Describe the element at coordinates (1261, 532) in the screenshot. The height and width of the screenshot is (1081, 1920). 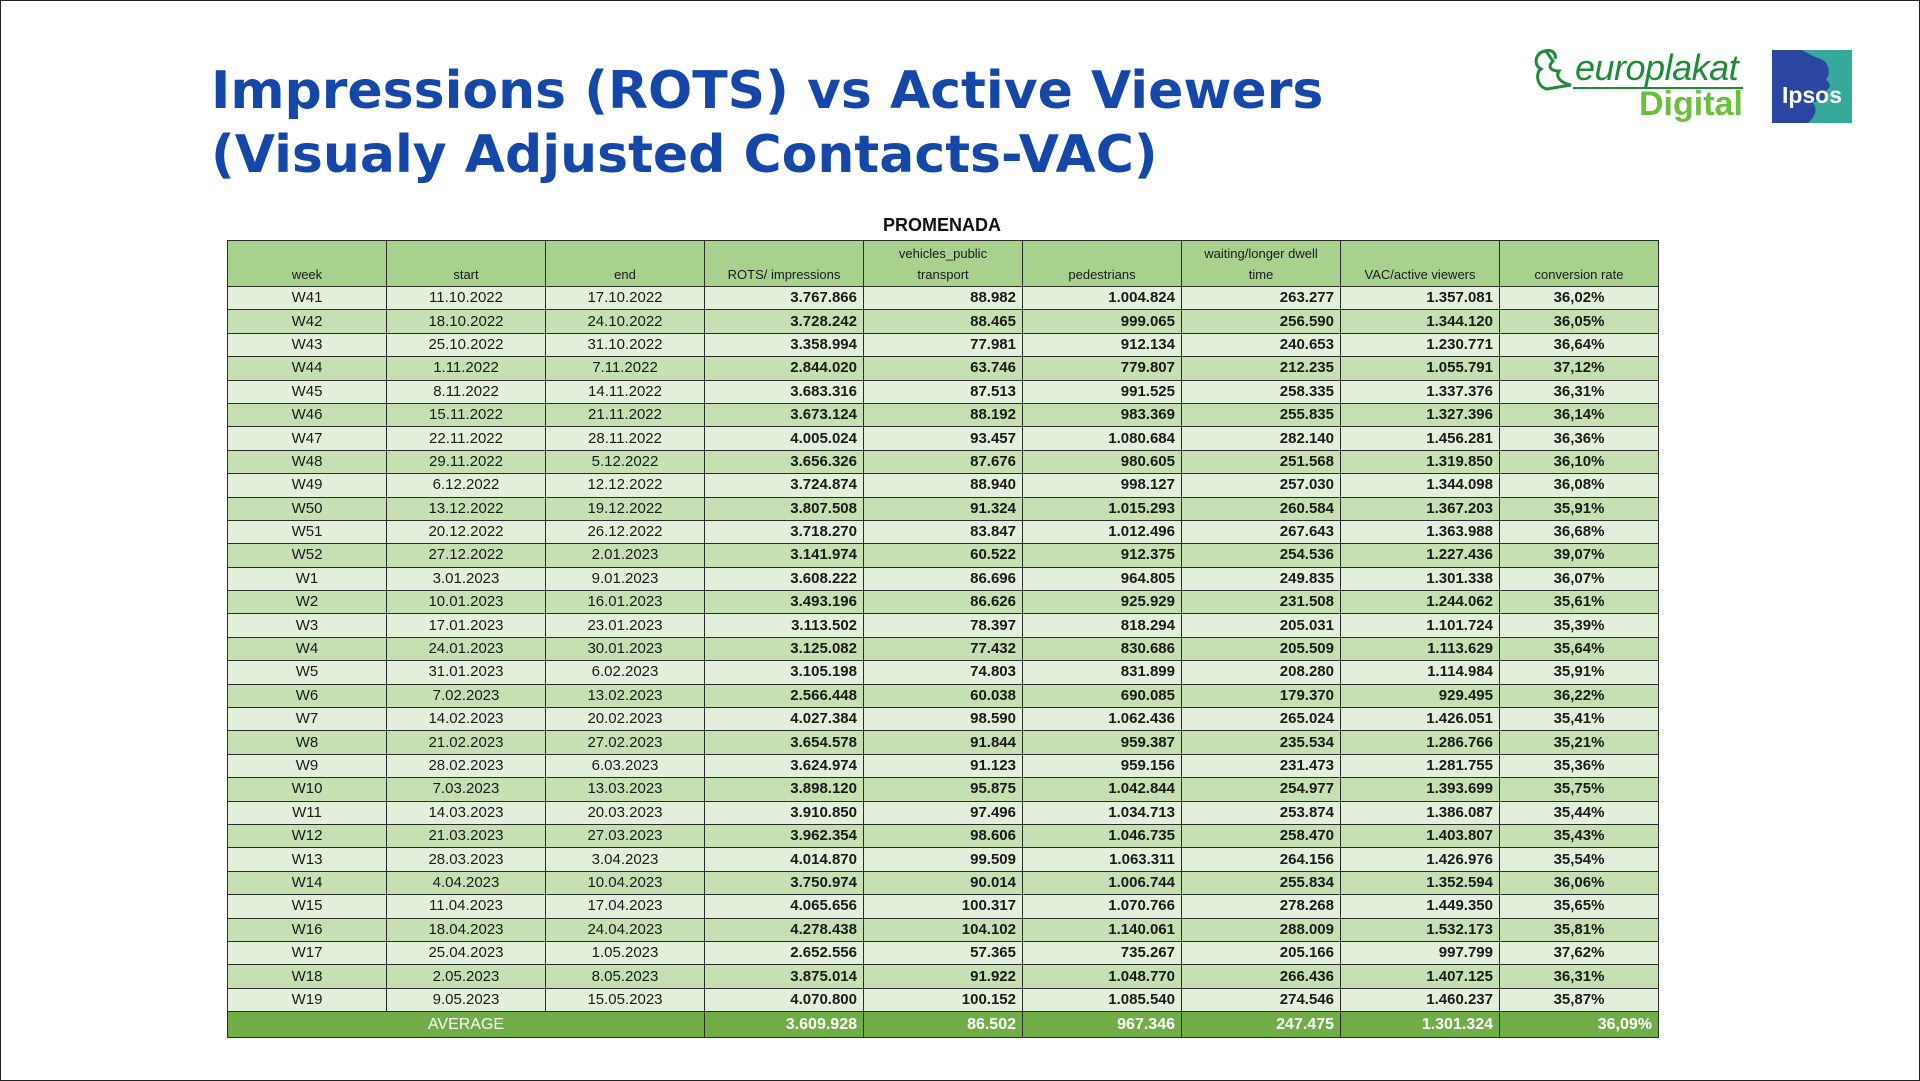
I see `cell-waiting-dwell-time: 267.643` at that location.